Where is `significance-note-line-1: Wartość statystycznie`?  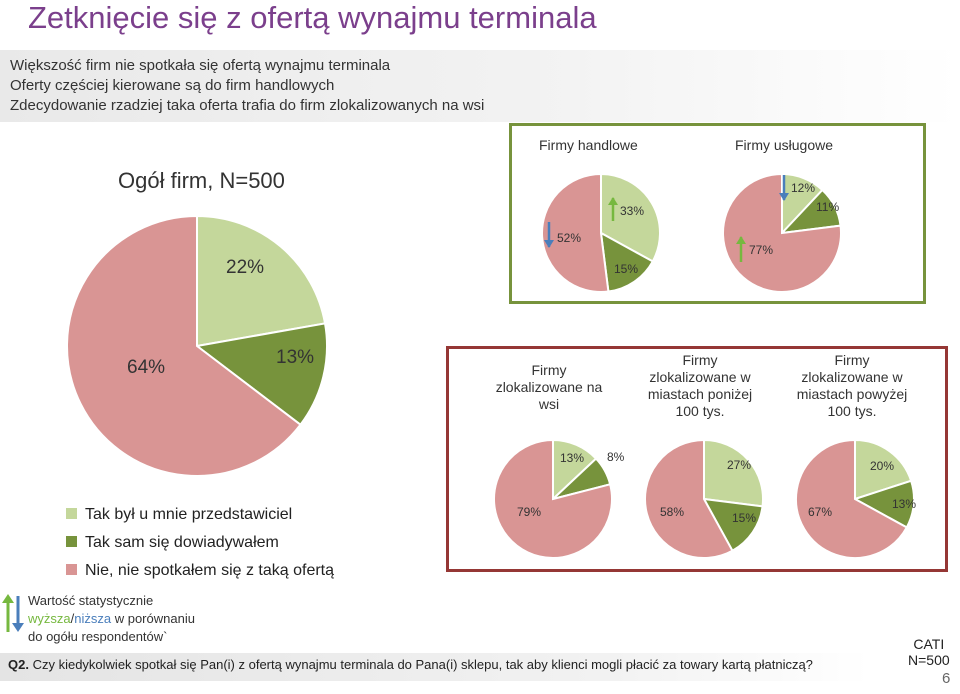 significance-note-line-1: Wartość statystycznie is located at coordinates (91, 600).